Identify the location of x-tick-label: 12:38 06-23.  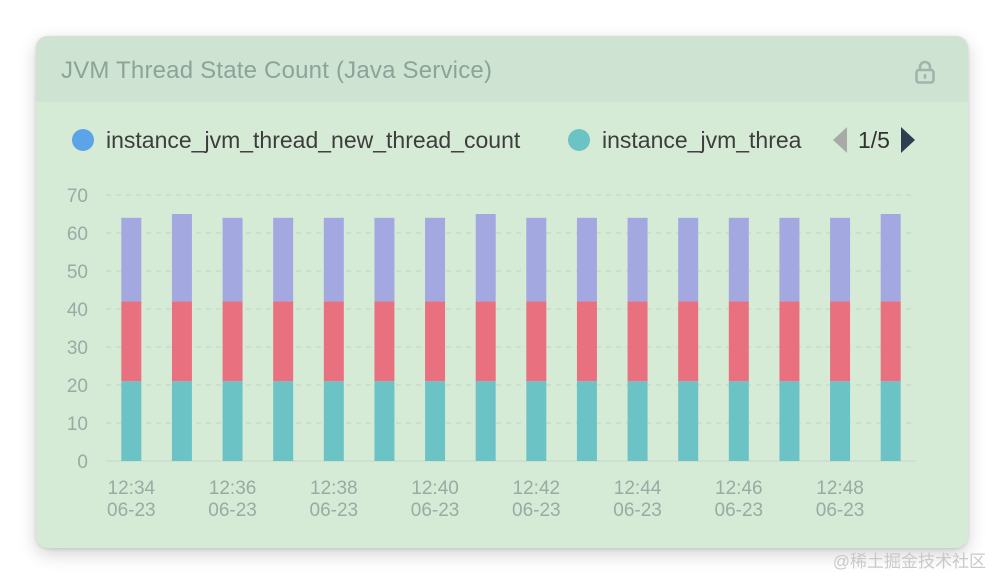
(334, 499).